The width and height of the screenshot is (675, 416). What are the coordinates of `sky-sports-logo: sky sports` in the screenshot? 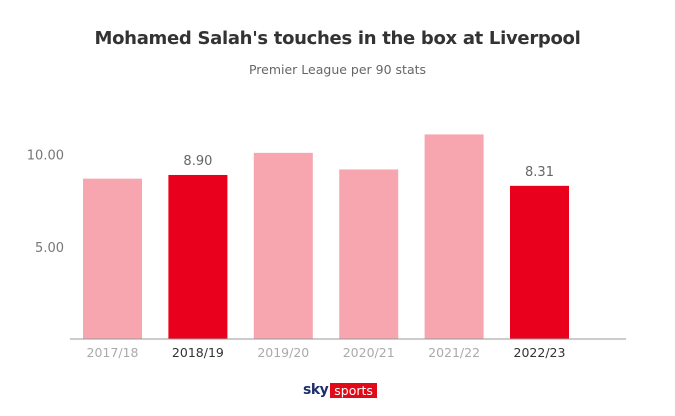 It's located at (340, 390).